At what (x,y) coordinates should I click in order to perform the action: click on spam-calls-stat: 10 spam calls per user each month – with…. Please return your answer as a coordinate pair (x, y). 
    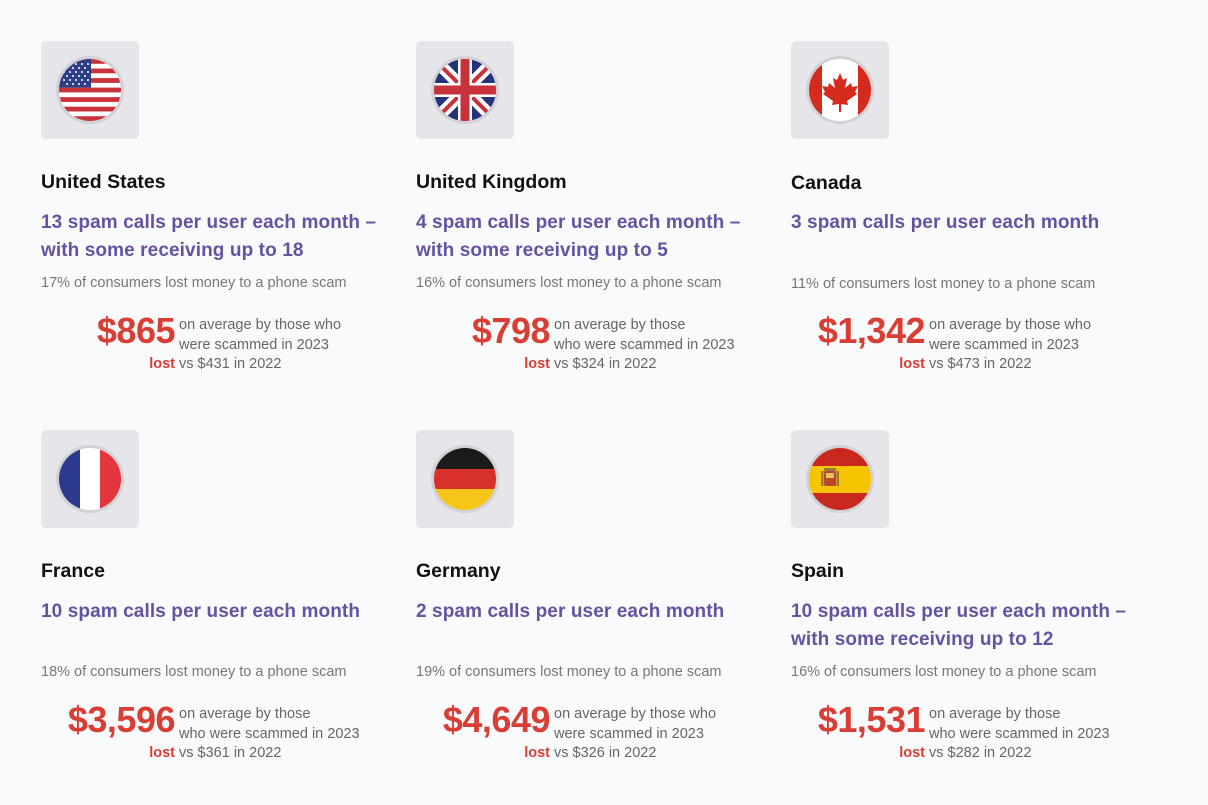
    Looking at the image, I should click on (959, 625).